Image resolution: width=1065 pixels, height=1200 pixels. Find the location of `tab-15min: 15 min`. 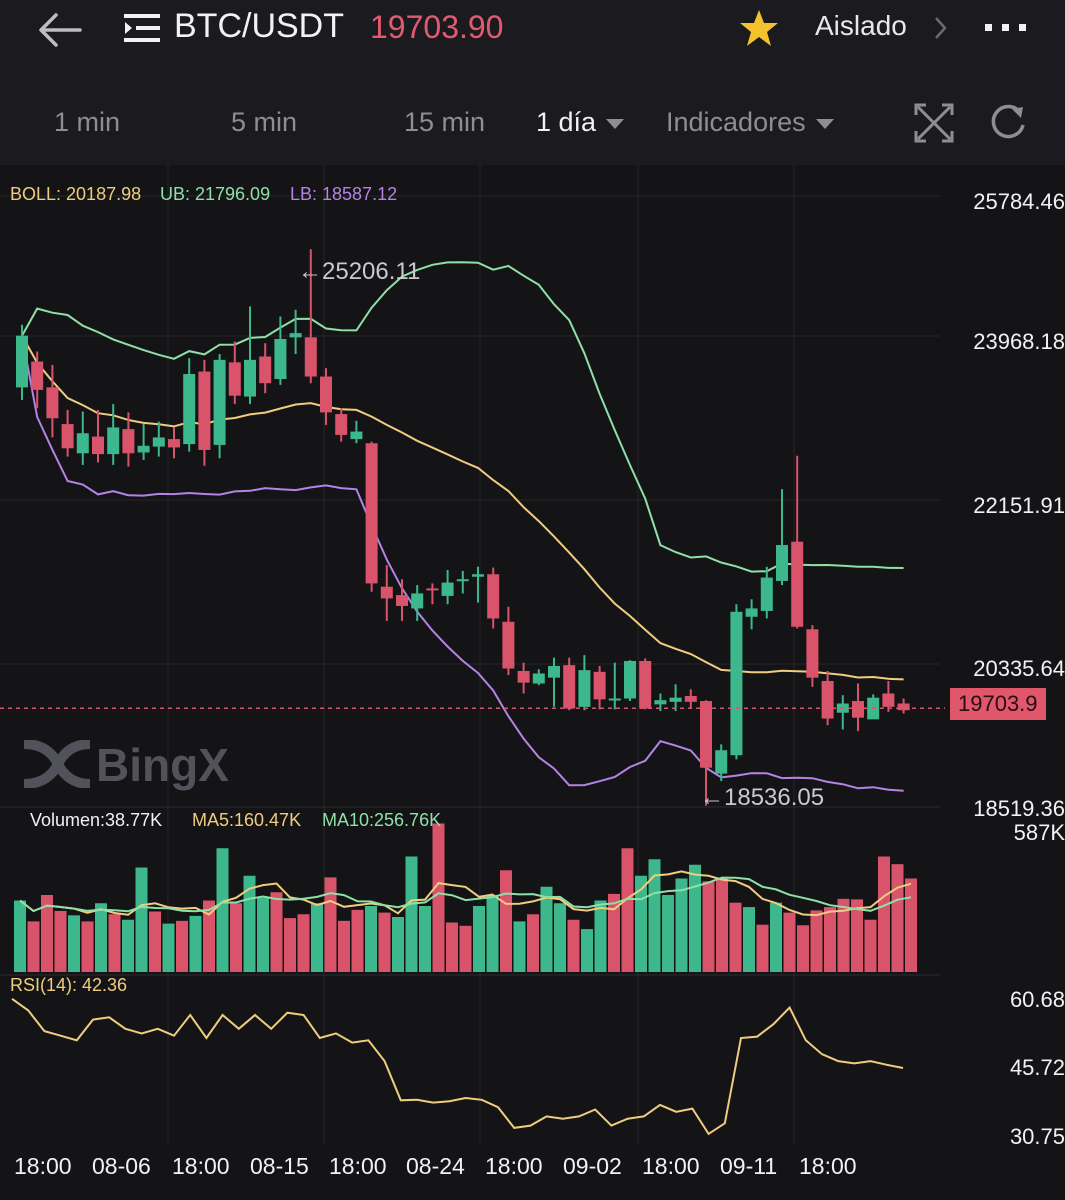

tab-15min: 15 min is located at coordinates (445, 122).